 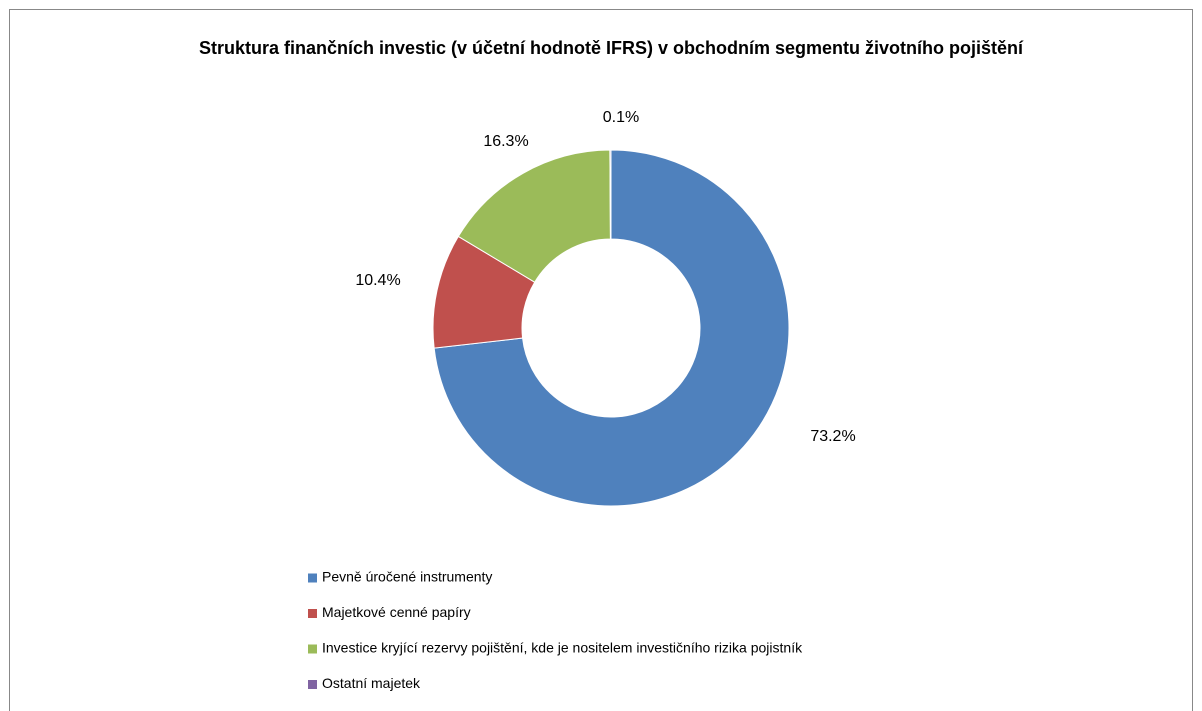 I want to click on legend-label: Majetkové cenné papíry, so click(x=396, y=612).